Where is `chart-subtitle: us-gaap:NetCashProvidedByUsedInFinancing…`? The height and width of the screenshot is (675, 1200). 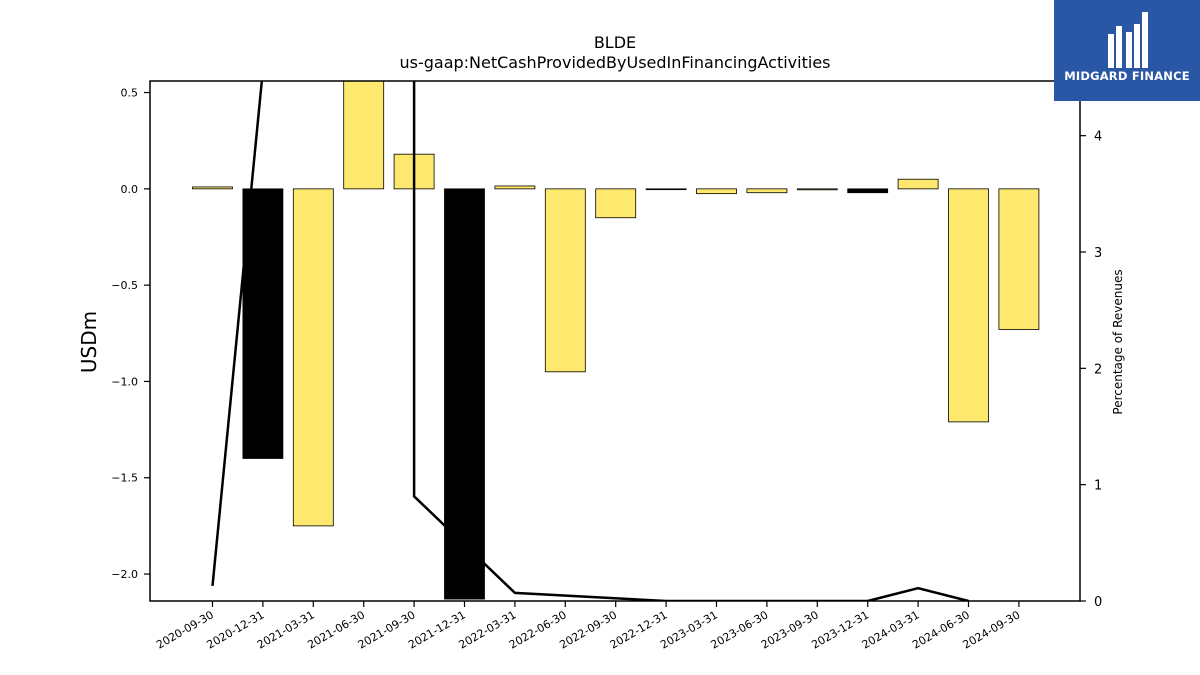 chart-subtitle: us-gaap:NetCashProvidedByUsedInFinancing… is located at coordinates (614, 62).